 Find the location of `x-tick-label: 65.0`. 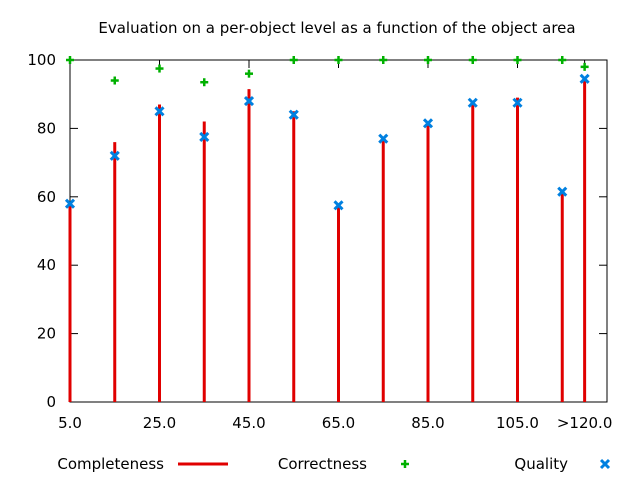

x-tick-label: 65.0 is located at coordinates (338, 423).